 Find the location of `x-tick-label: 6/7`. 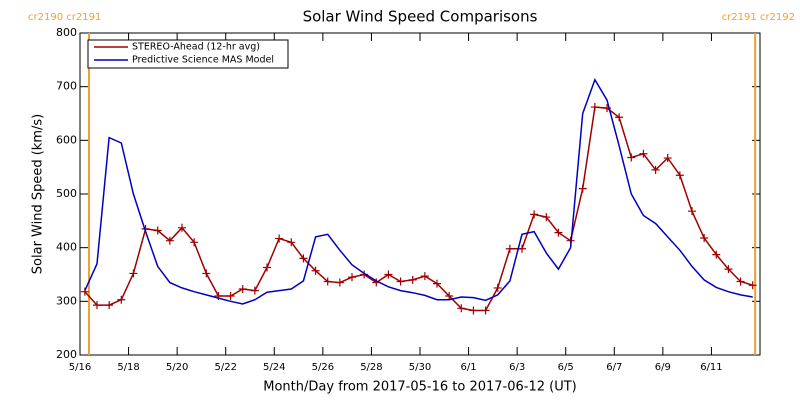

x-tick-label: 6/7 is located at coordinates (614, 367).